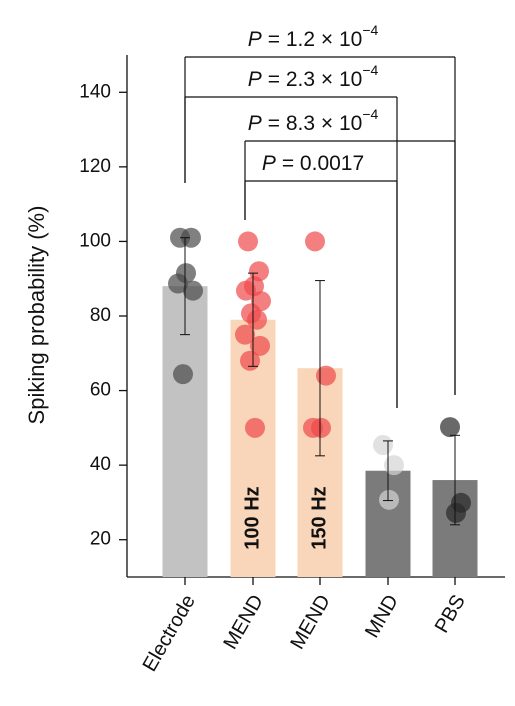 The height and width of the screenshot is (706, 515). Describe the element at coordinates (95, 166) in the screenshot. I see `y-tick-label: 120` at that location.